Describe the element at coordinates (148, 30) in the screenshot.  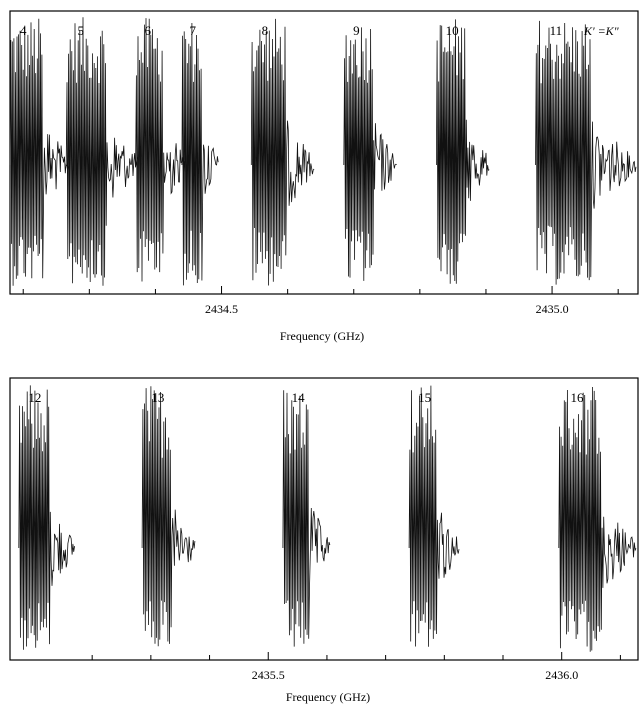
I see `k-group-label: 6` at that location.